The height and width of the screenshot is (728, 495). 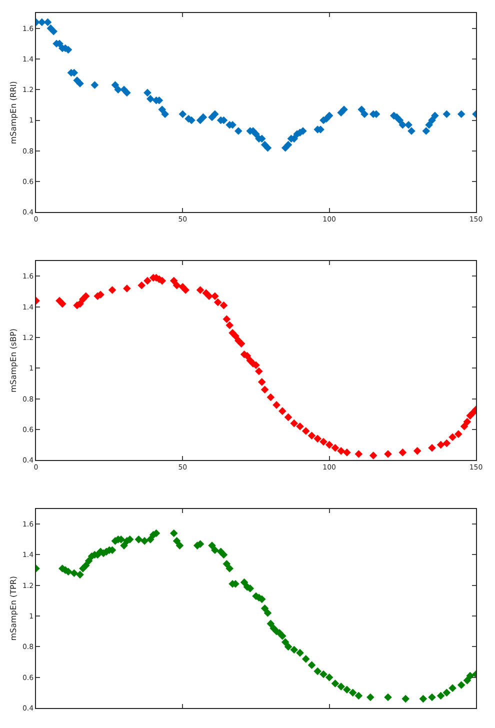 I want to click on y-axis-title: mSampEn (RRI), so click(x=13, y=112).